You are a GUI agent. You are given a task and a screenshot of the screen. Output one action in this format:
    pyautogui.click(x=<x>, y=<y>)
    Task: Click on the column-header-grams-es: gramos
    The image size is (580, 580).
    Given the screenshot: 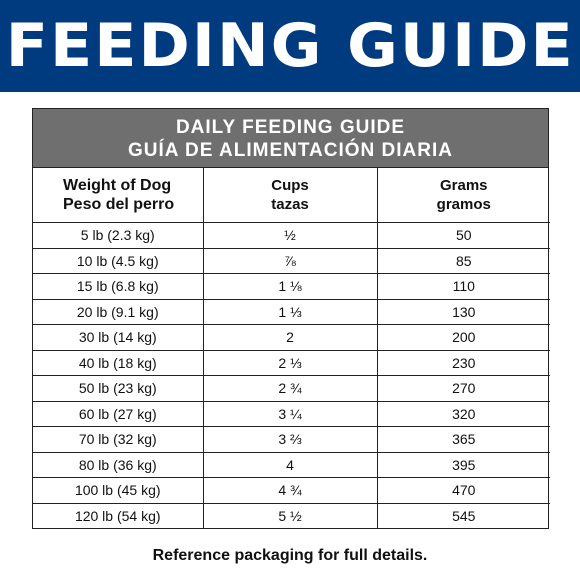 What is the action you would take?
    pyautogui.click(x=463, y=204)
    